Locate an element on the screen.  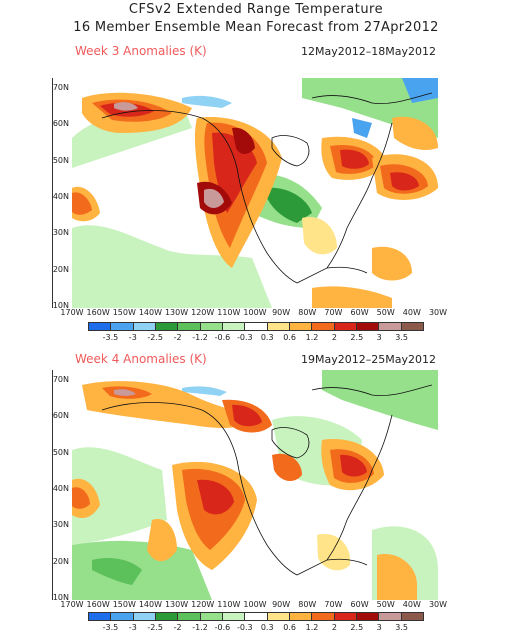
panel-2-date-range: 19May2012–25May2012 is located at coordinates (368, 359).